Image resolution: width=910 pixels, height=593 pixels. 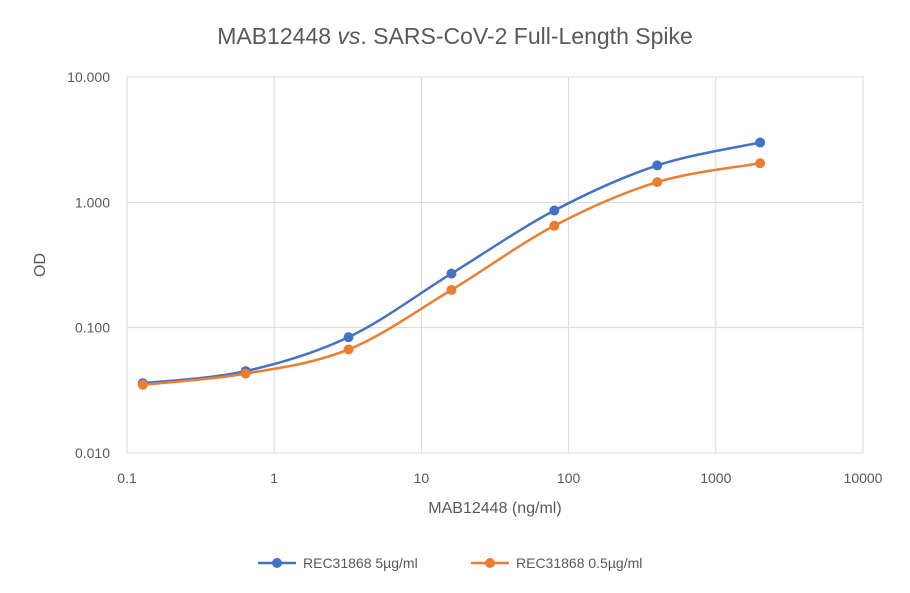 I want to click on x-axis-label: MAB12448 (ng/ml), so click(x=494, y=508).